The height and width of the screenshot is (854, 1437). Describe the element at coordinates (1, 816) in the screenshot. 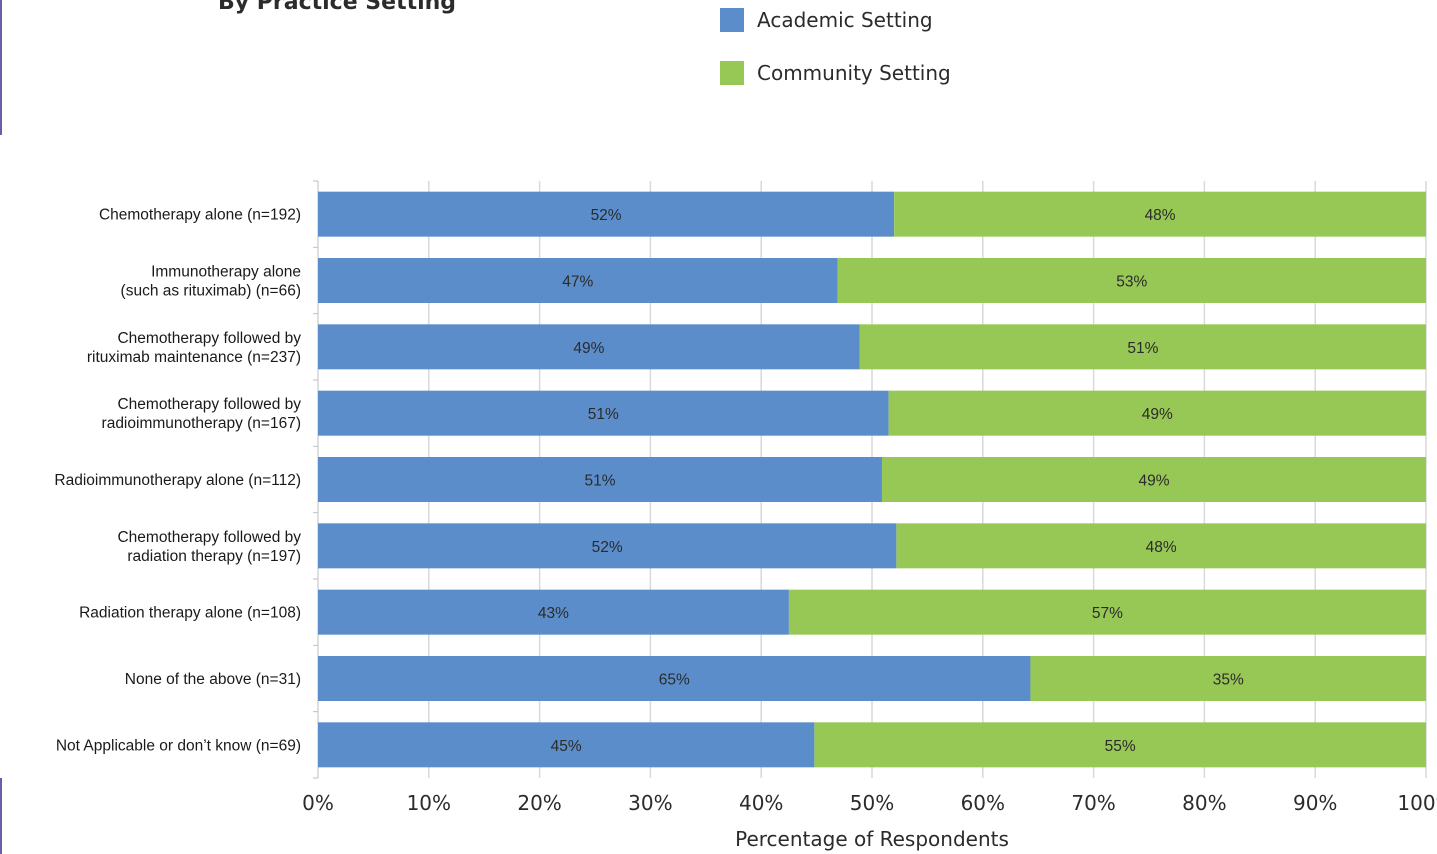

I see `left-accent-rule-bottom` at that location.